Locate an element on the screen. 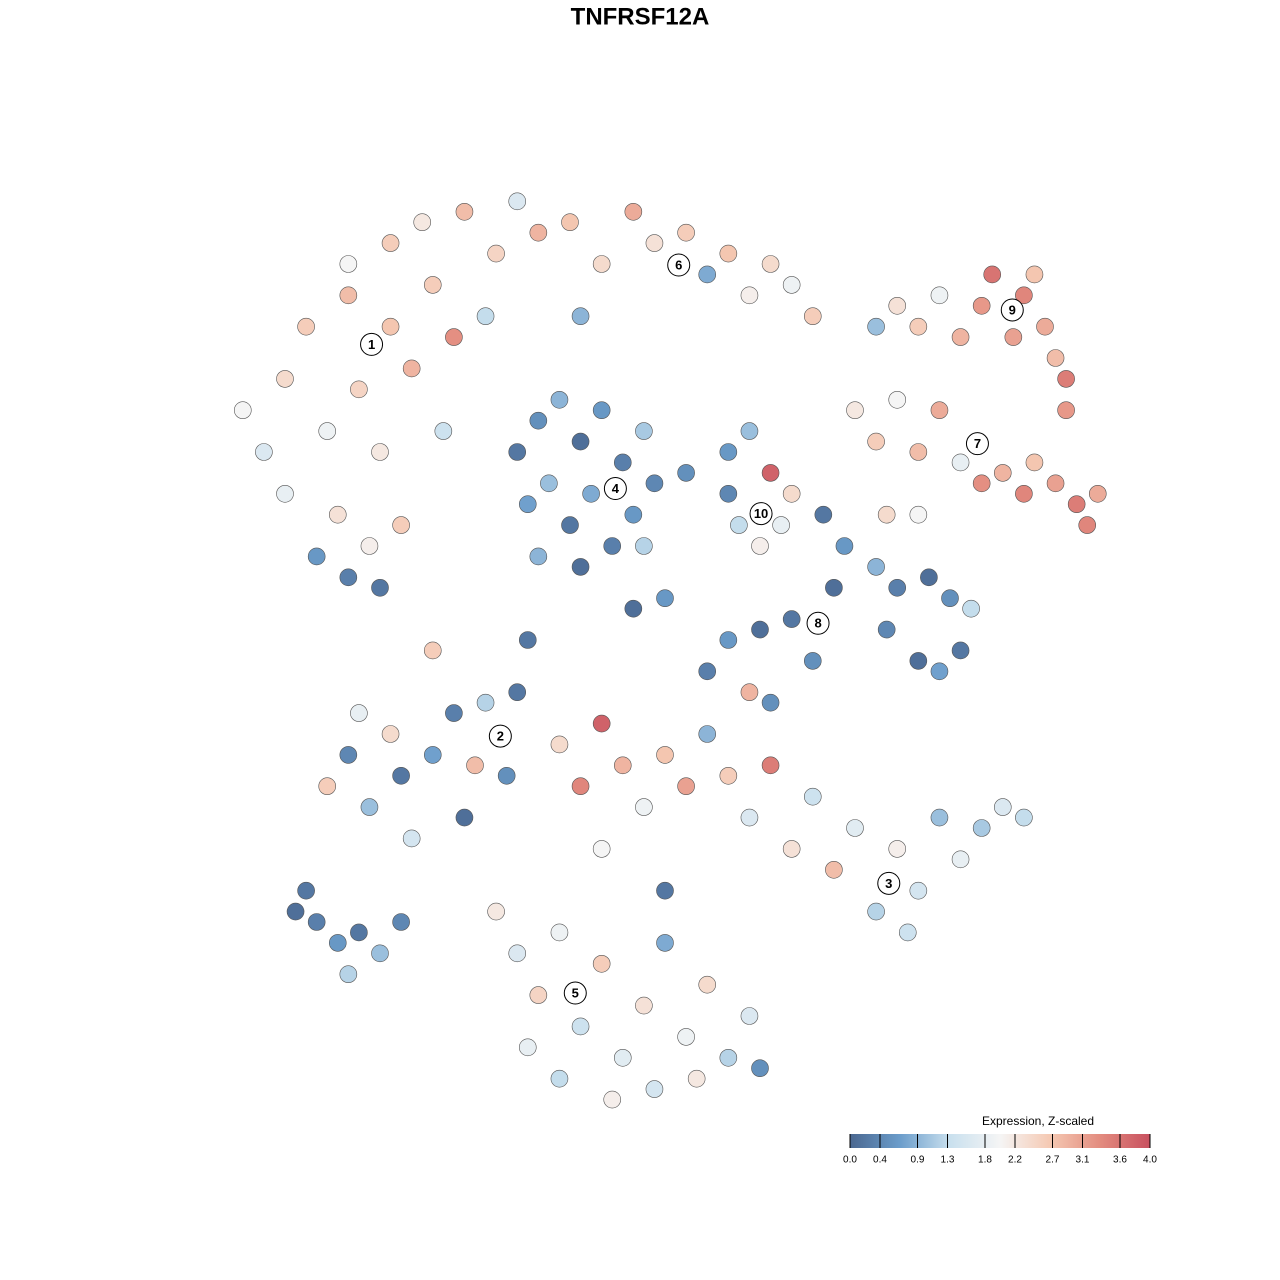 The image size is (1280, 1280). colorbar-tick-label: 3.1 is located at coordinates (1083, 1160).